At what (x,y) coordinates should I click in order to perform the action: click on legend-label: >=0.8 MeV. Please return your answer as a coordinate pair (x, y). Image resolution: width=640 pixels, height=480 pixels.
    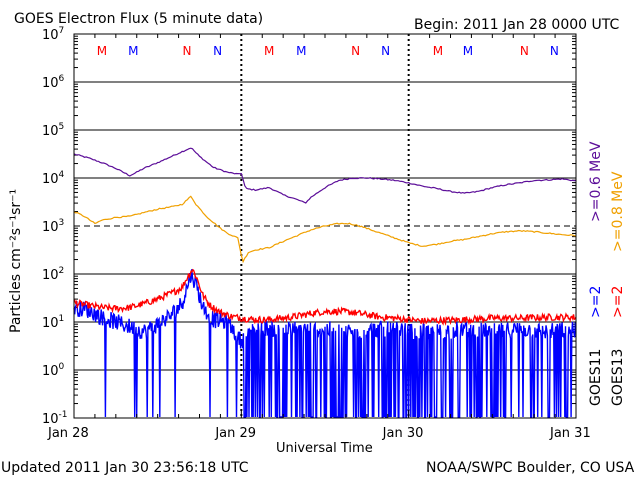
    Looking at the image, I should click on (618, 211).